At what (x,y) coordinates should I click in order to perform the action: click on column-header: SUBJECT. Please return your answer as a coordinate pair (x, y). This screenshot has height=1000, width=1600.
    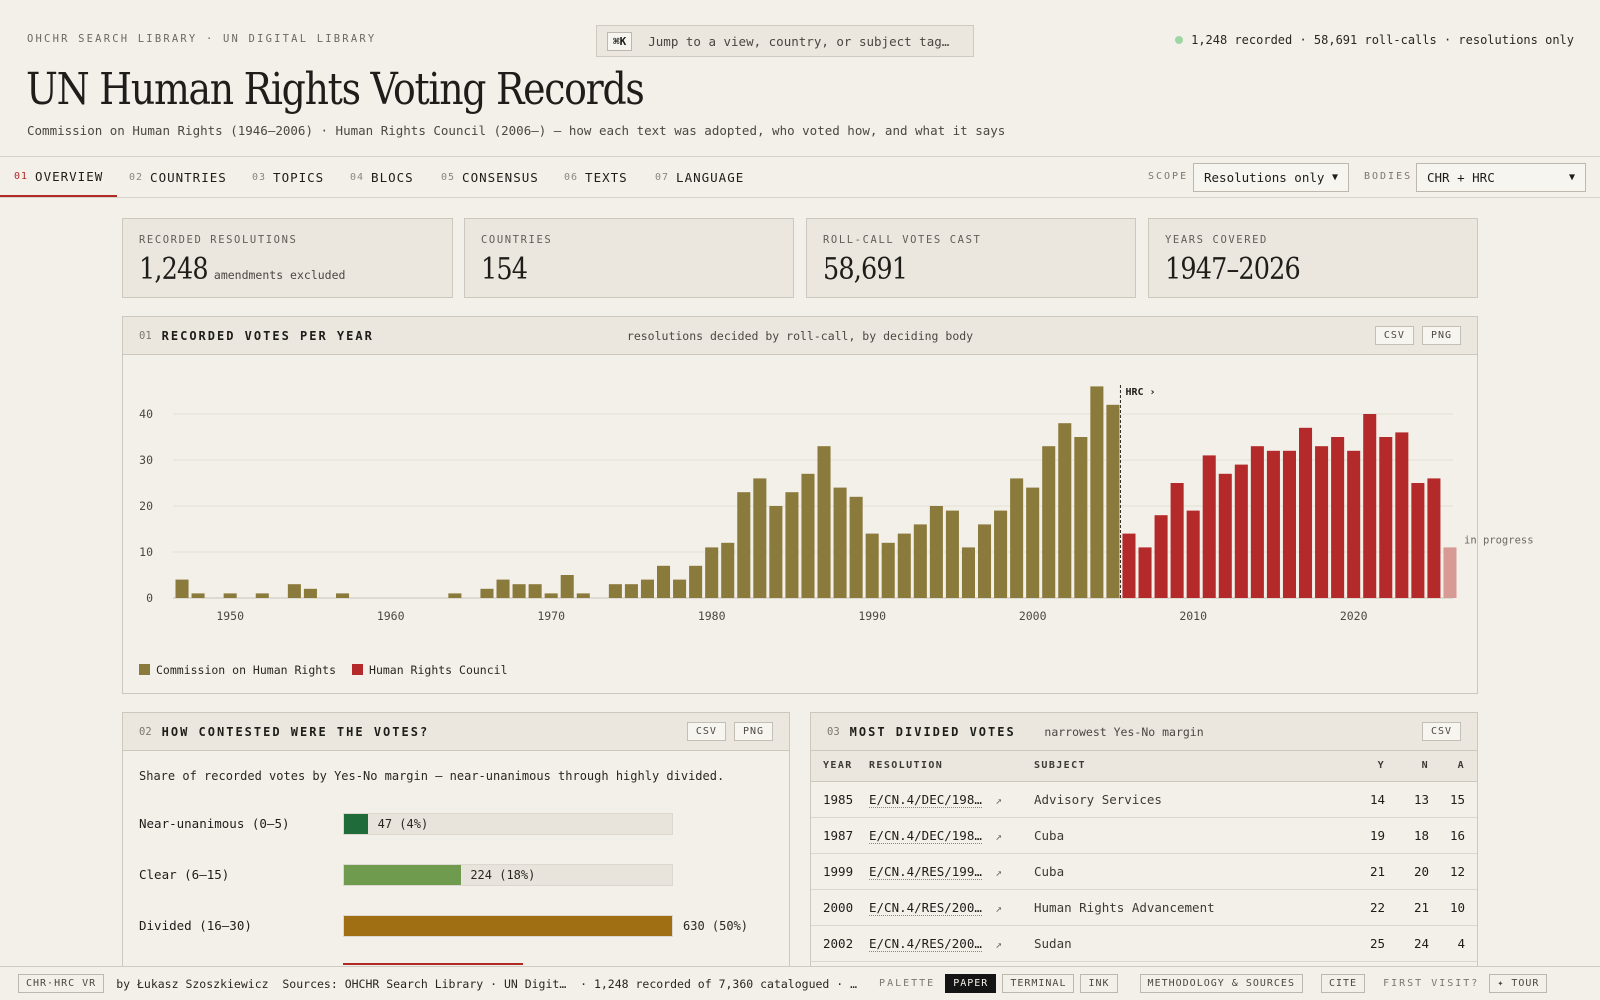
    Looking at the image, I should click on (1189, 766).